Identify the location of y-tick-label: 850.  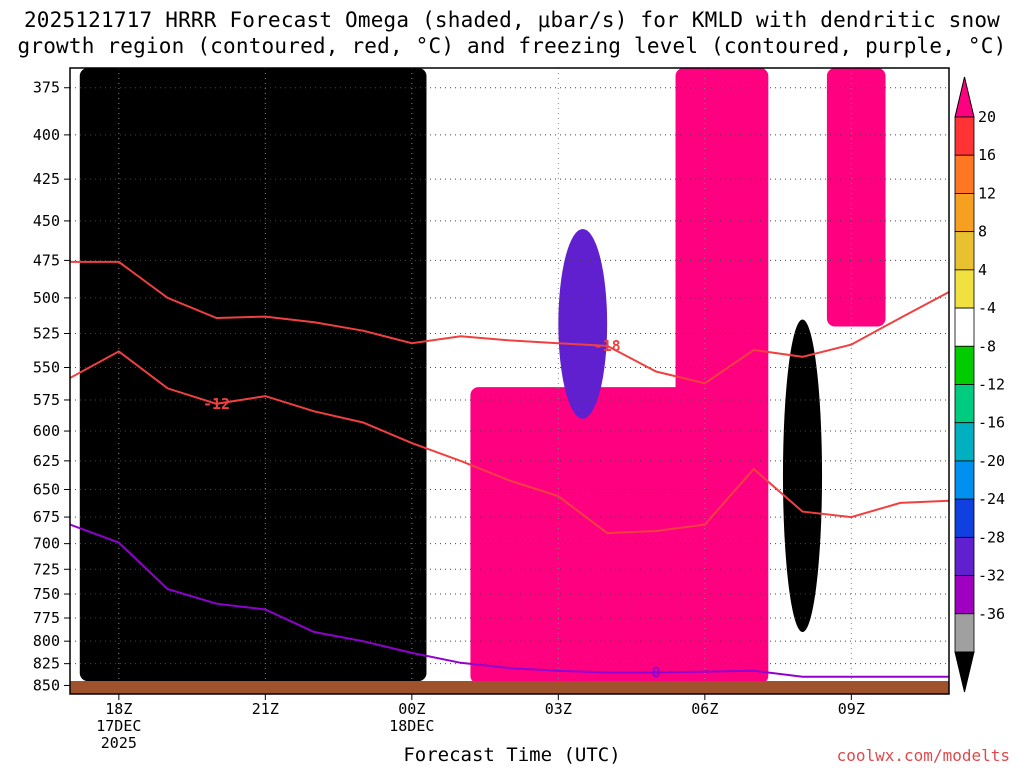
(46, 685).